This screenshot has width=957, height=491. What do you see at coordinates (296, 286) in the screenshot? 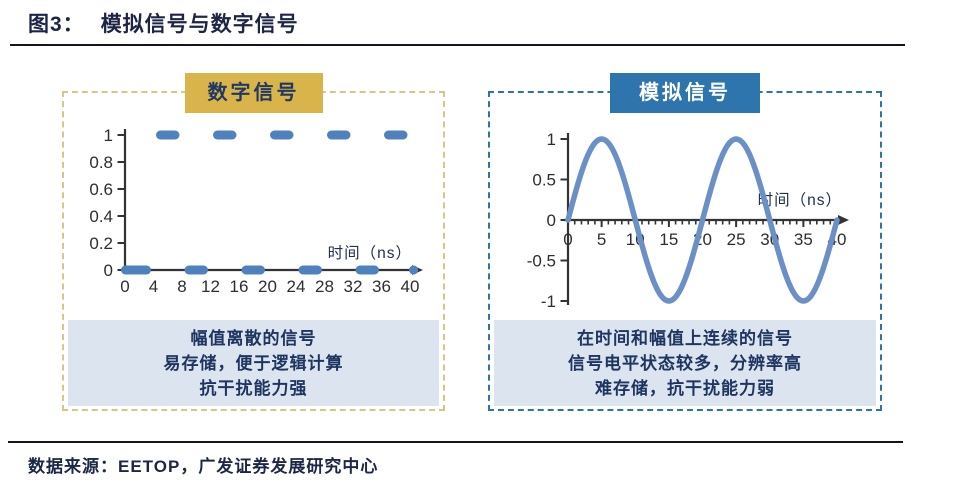
I see `svg-text: 24` at bounding box center [296, 286].